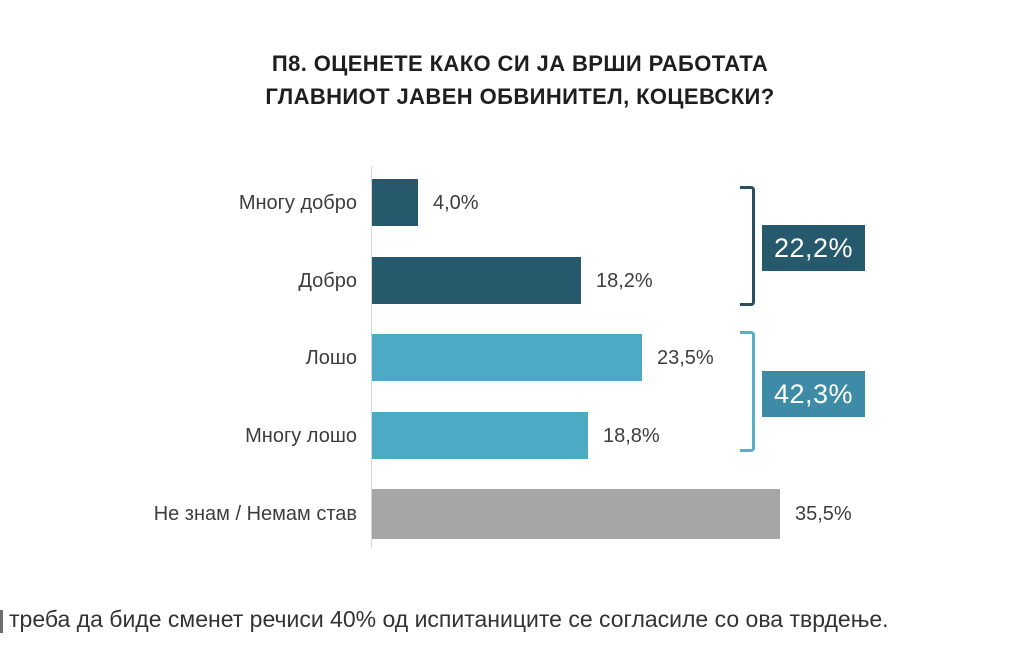 Image resolution: width=1012 pixels, height=649 pixels. Describe the element at coordinates (255, 514) in the screenshot. I see `category-label: Не знам / Немам став` at that location.